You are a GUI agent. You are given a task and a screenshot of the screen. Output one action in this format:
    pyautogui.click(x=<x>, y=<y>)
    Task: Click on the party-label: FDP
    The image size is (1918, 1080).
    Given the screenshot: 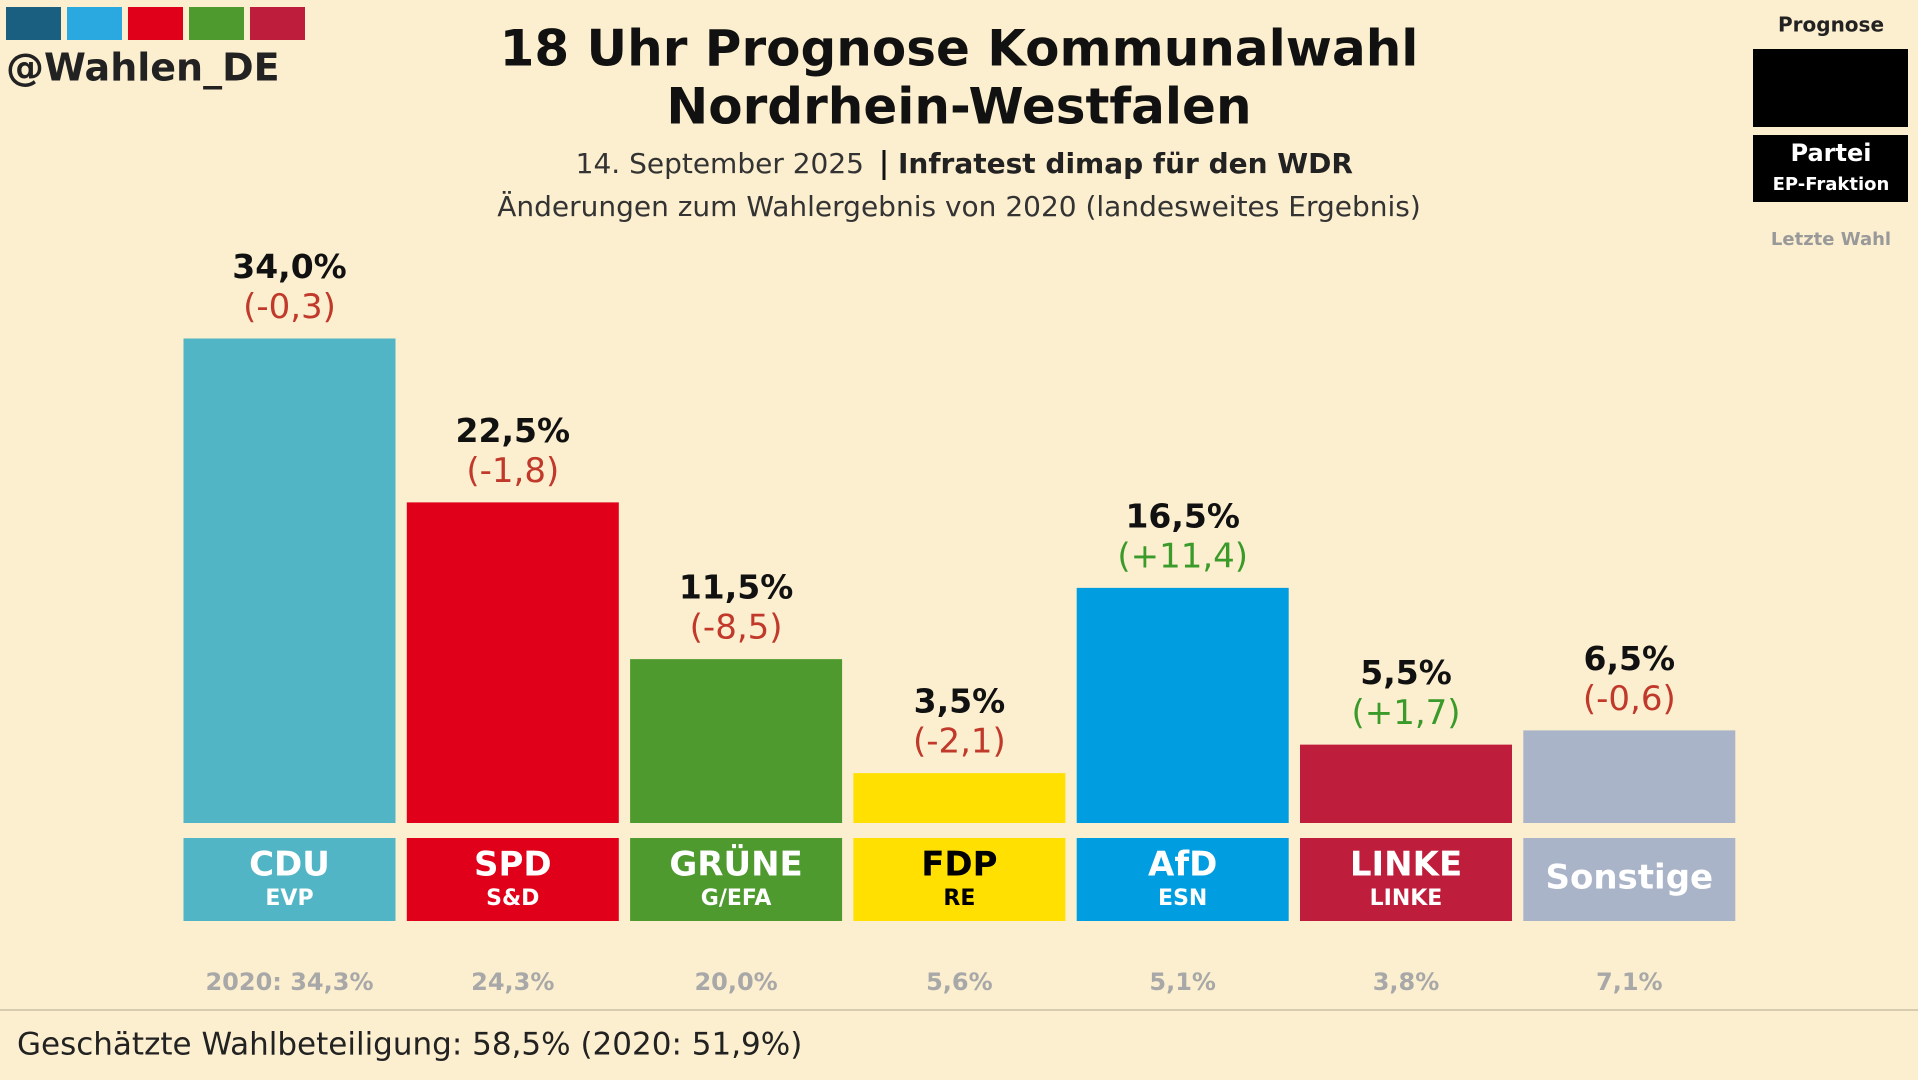 What is the action you would take?
    pyautogui.click(x=959, y=865)
    